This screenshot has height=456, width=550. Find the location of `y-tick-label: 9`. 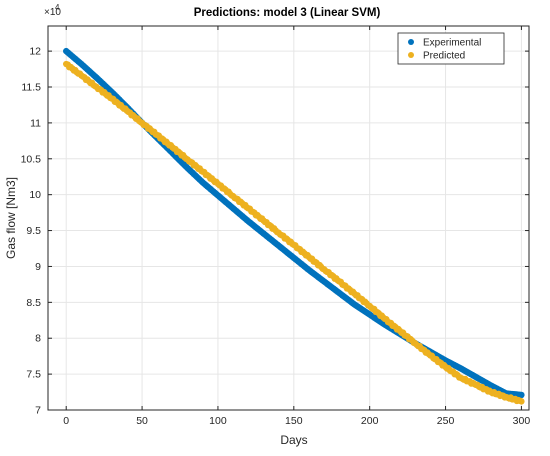

y-tick-label: 9 is located at coordinates (38, 267).